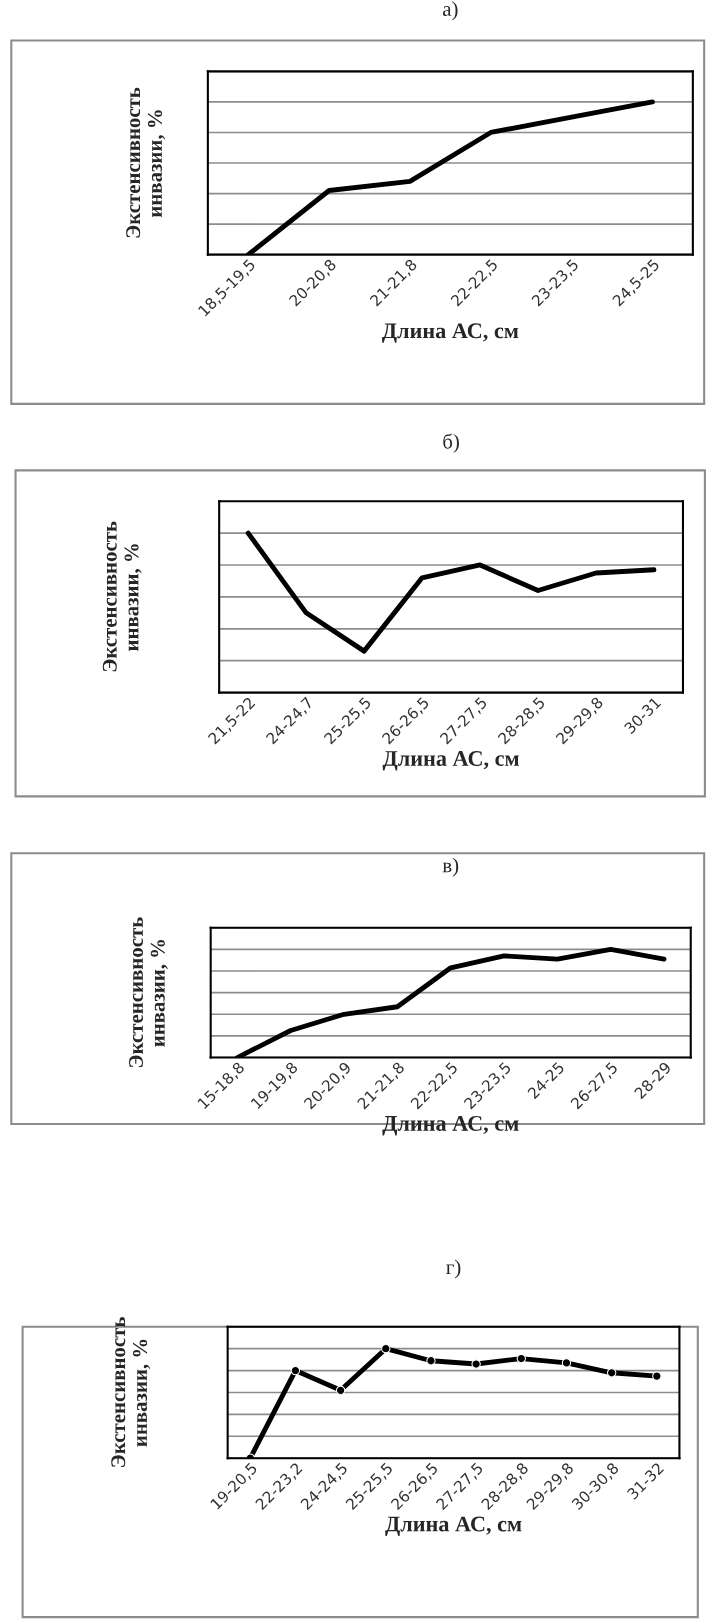 This screenshot has height=1622, width=707. Describe the element at coordinates (450, 11) in the screenshot. I see `chart-title: а)` at that location.